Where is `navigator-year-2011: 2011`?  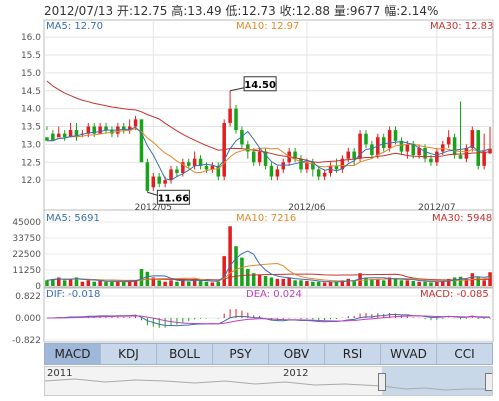 navigator-year-2011: 2011 is located at coordinates (60, 373).